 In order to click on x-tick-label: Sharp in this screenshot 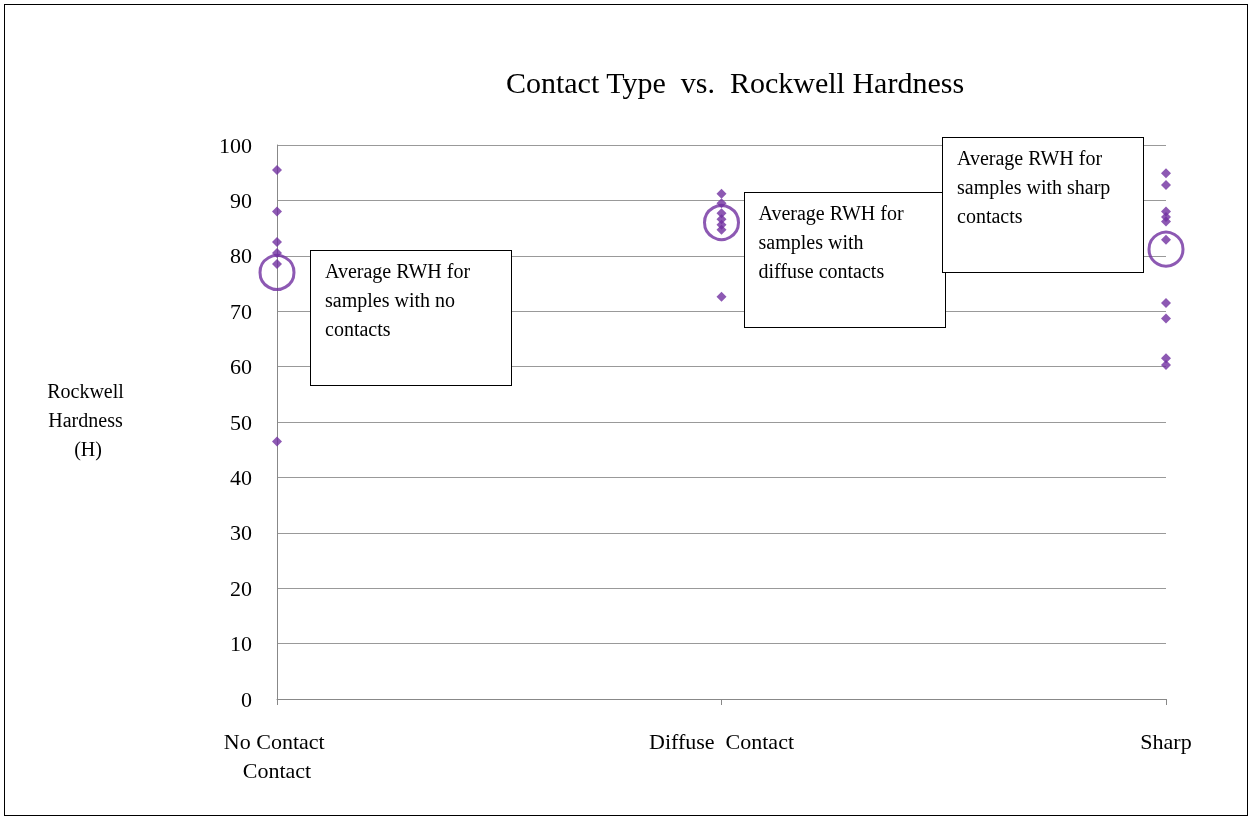, I will do `click(1166, 741)`.